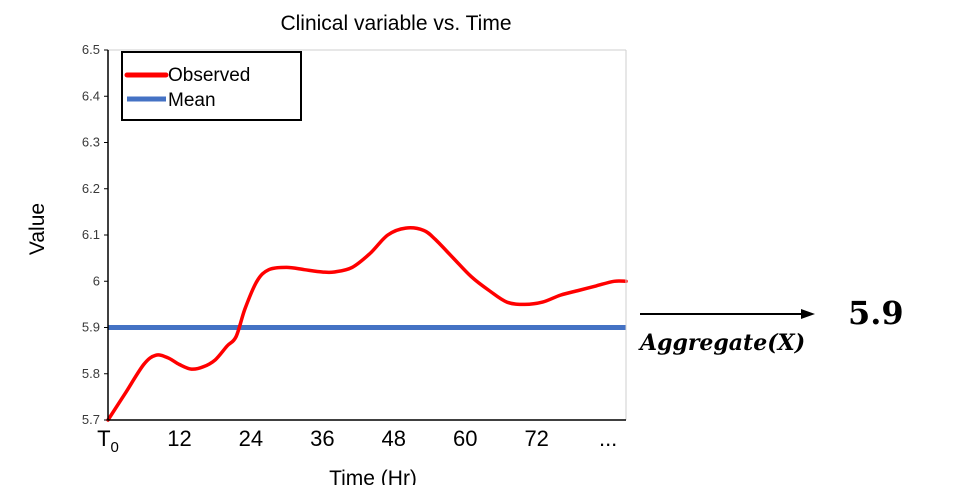  What do you see at coordinates (876, 313) in the screenshot?
I see `aggregate-value: 5.9` at bounding box center [876, 313].